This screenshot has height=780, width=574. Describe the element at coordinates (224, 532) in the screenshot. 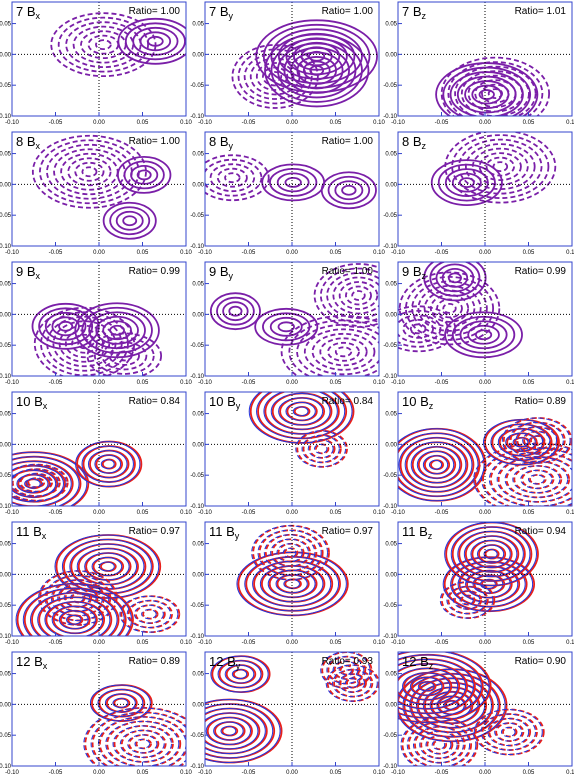

I see `panel-label: 11 By` at that location.